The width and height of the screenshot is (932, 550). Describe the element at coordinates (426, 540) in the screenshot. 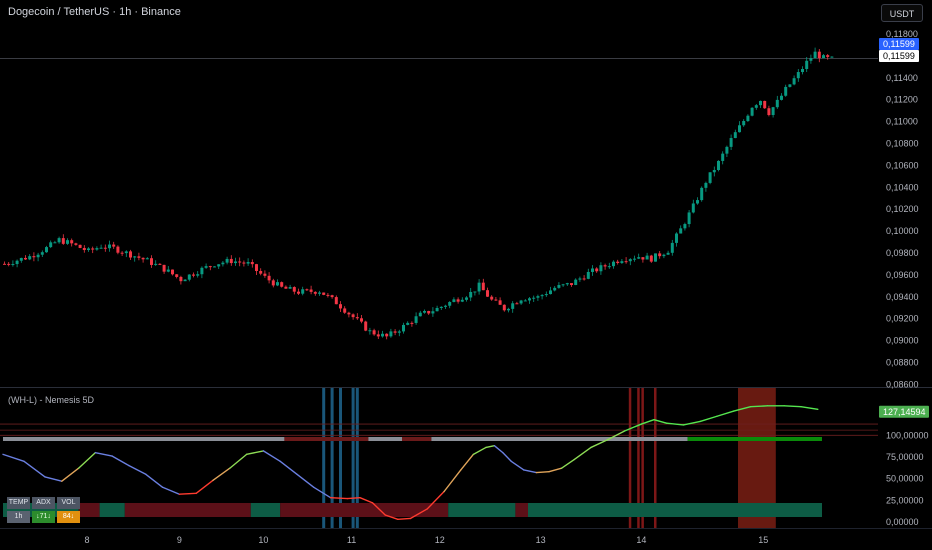

I see `time-axis: 8 9 10 11 12 13 14 15` at that location.